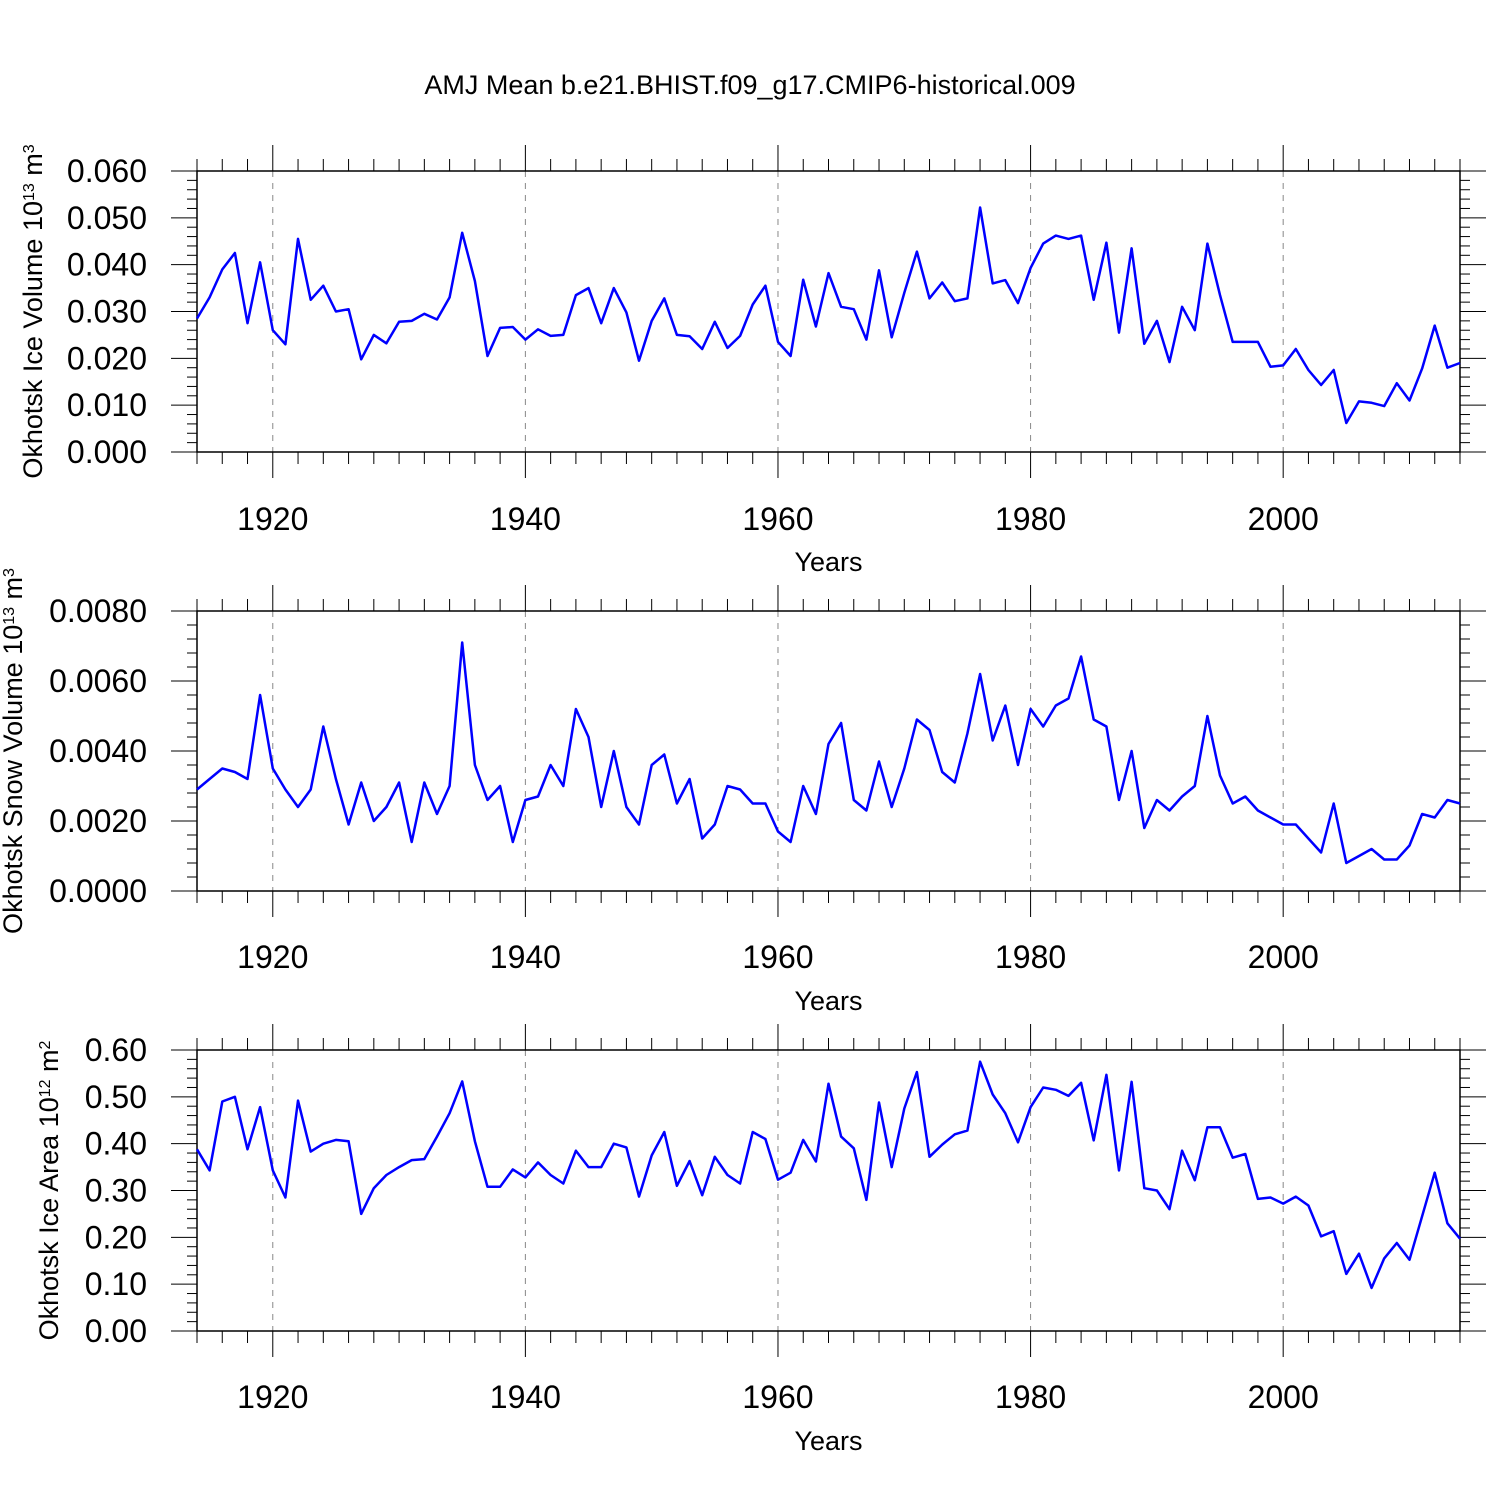 The width and height of the screenshot is (1500, 1500). I want to click on y-tick-label: 0.30, so click(116, 1191).